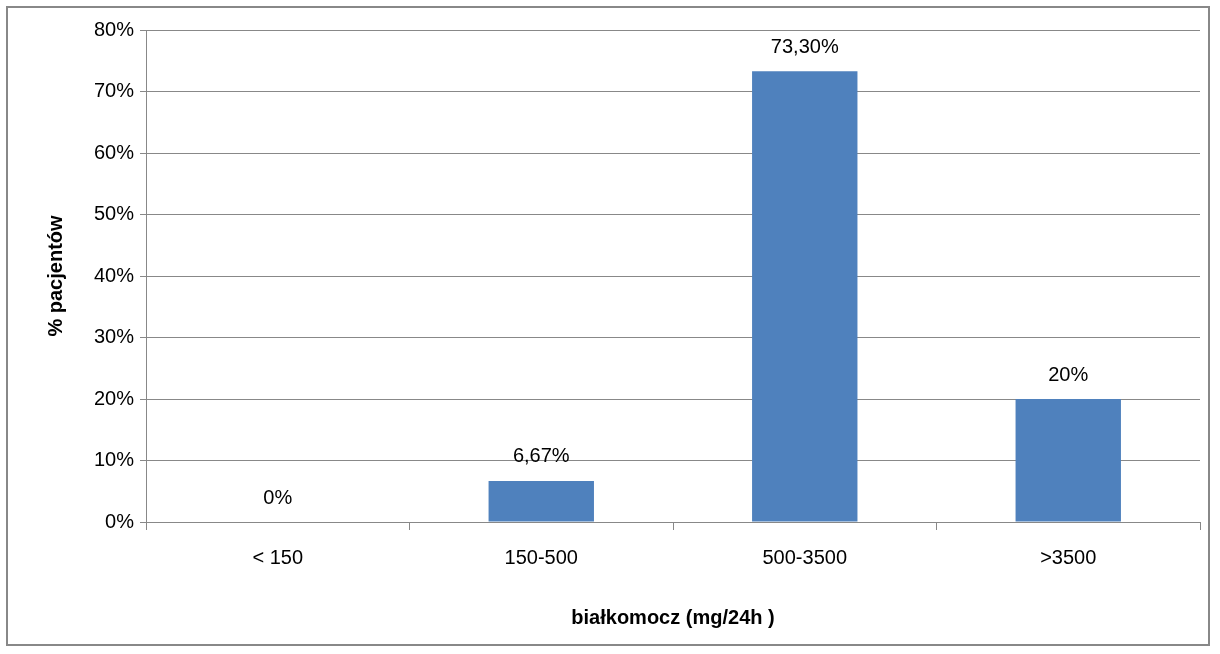  Describe the element at coordinates (541, 455) in the screenshot. I see `data-label: 6,67%` at that location.